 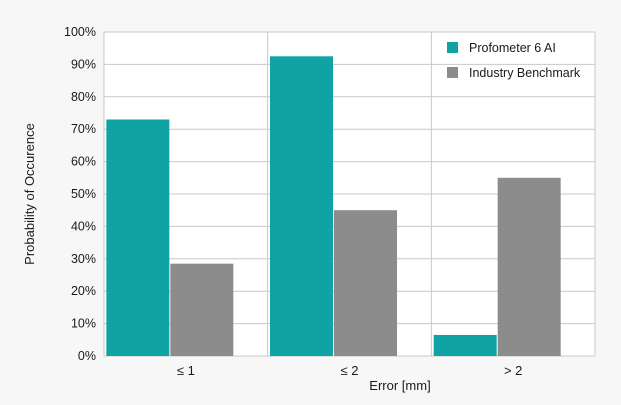 What do you see at coordinates (399, 385) in the screenshot?
I see `x-axis-label: Error [mm]` at bounding box center [399, 385].